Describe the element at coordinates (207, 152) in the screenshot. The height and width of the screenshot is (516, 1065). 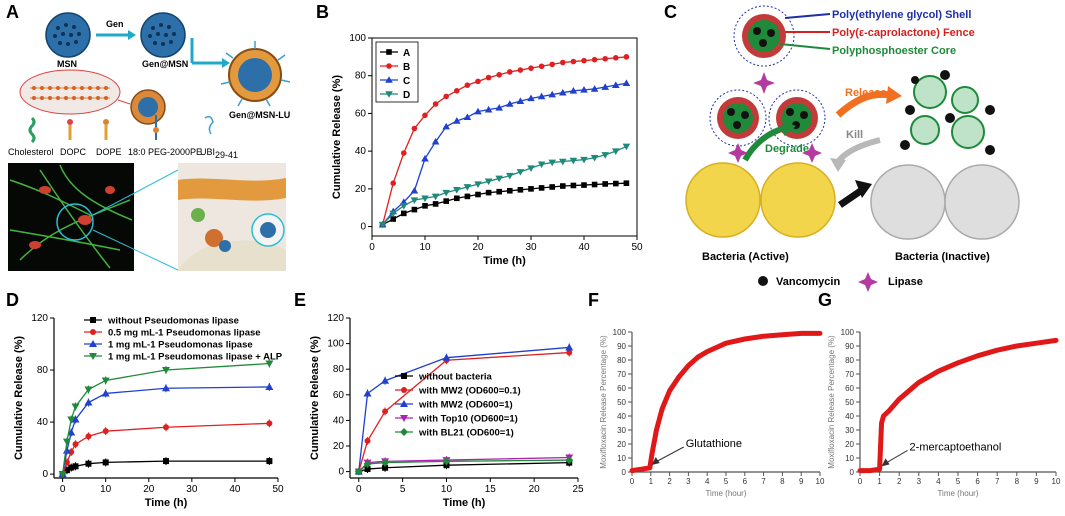
I see `component-label-4: UBI` at that location.